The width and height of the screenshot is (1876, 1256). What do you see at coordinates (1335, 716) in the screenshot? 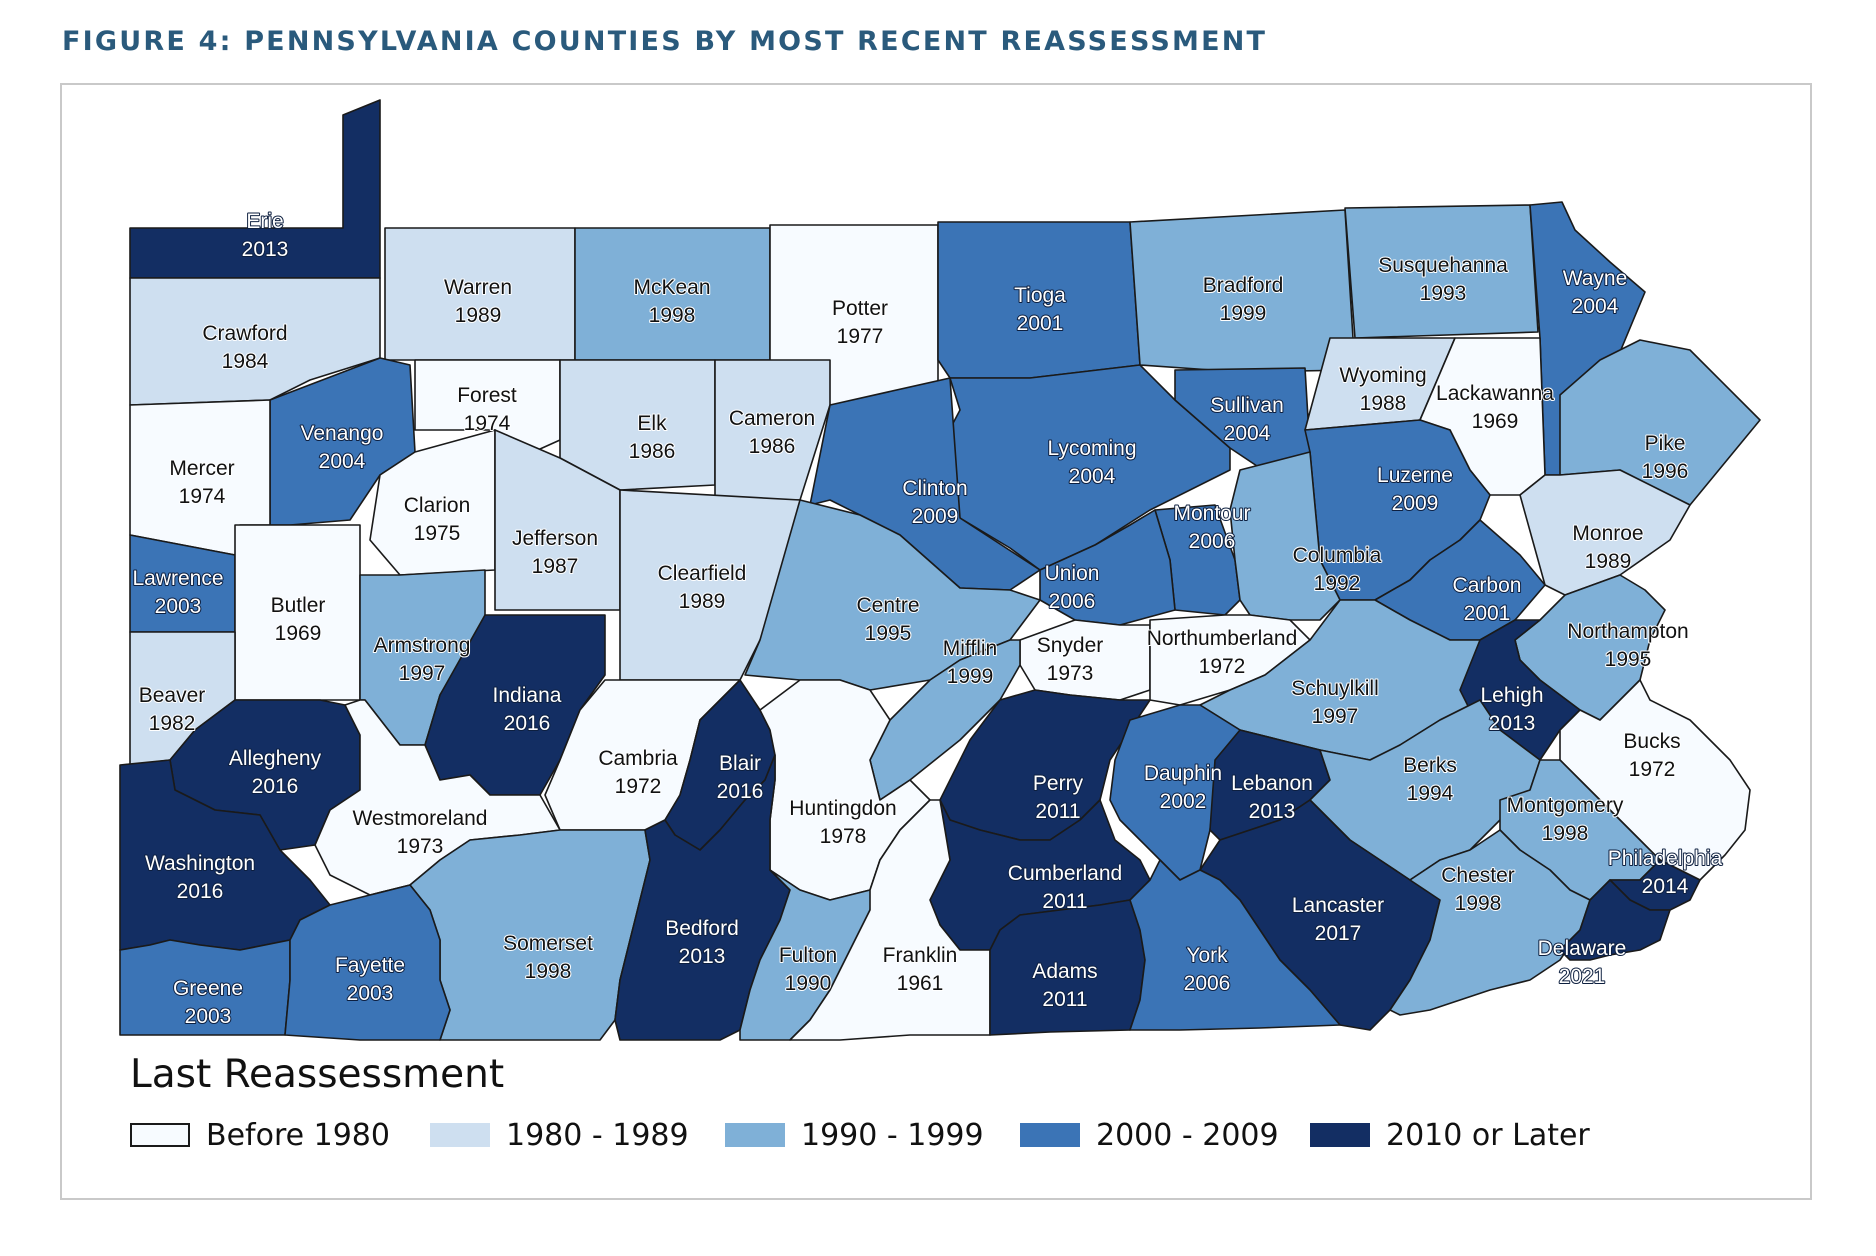
I see `county-year-schuylkill: 1997` at bounding box center [1335, 716].